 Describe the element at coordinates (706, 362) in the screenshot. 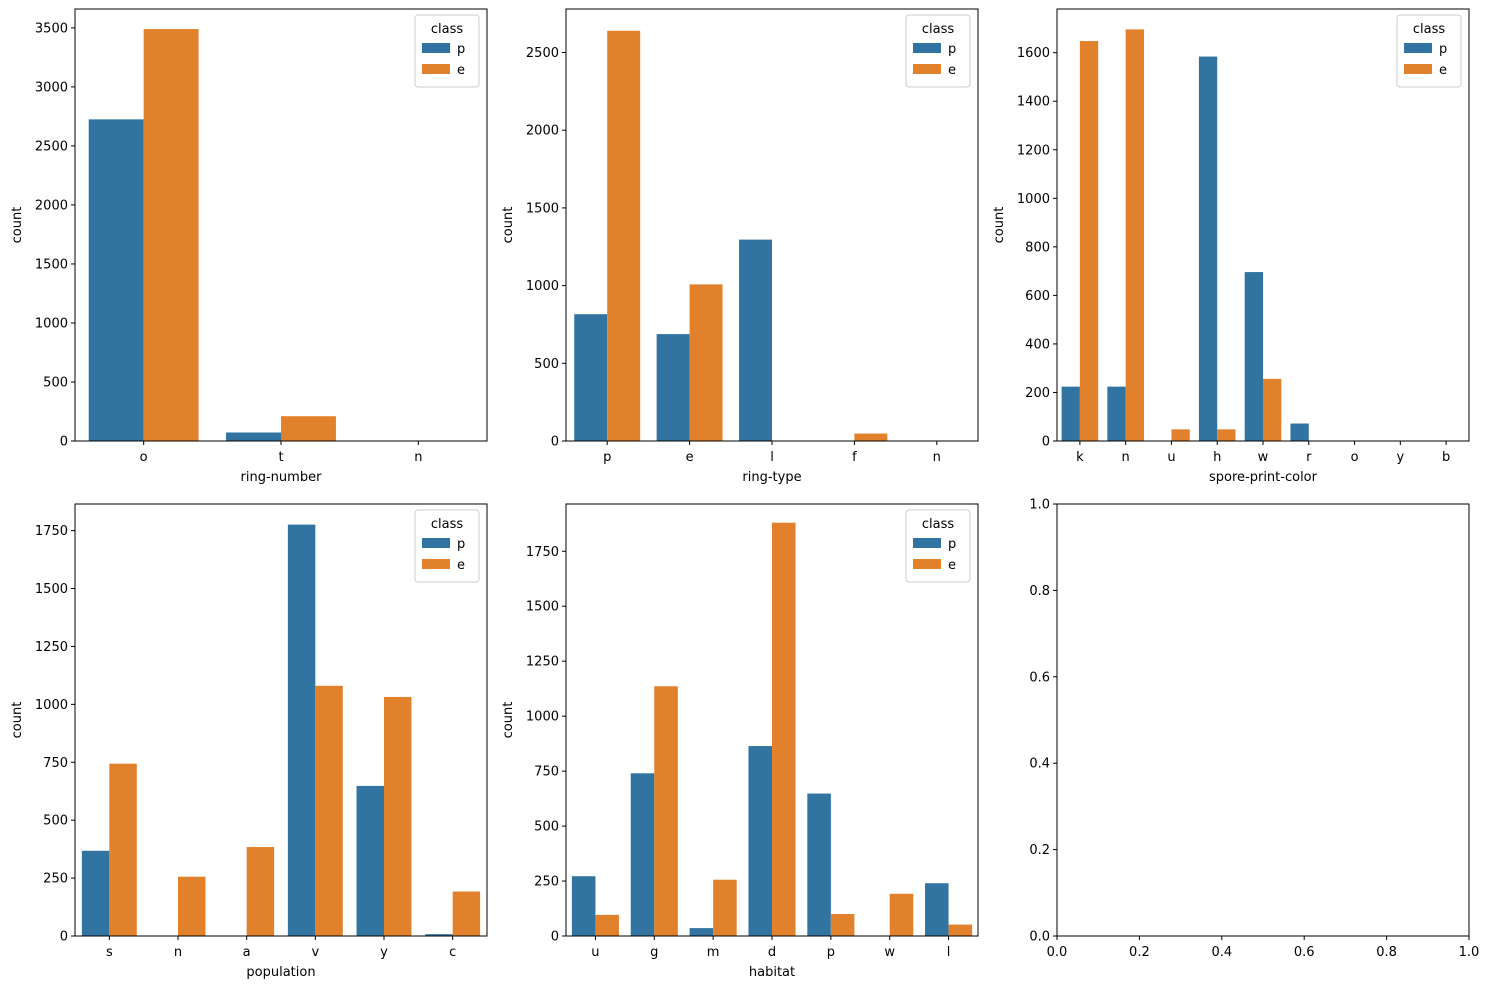

I see `bar-e-e` at that location.